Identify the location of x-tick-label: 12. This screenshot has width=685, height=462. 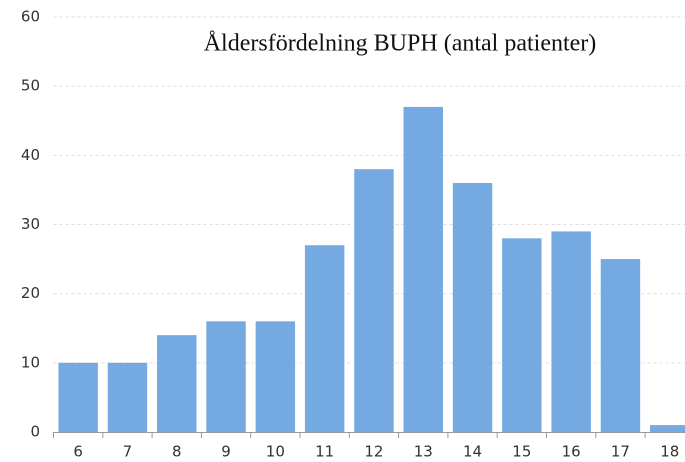
(373, 452).